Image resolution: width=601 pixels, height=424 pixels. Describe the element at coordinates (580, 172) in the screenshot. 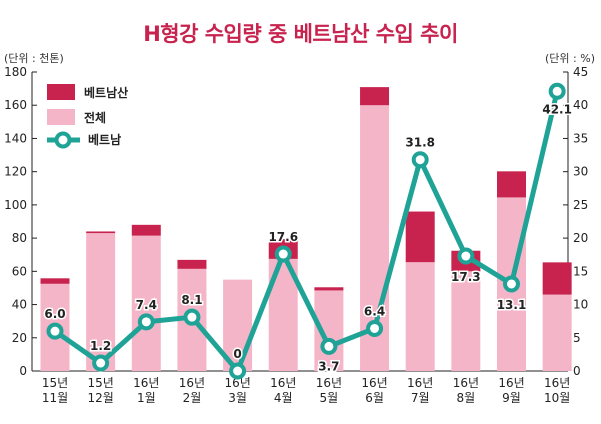

I see `right-tick-label: 30` at that location.